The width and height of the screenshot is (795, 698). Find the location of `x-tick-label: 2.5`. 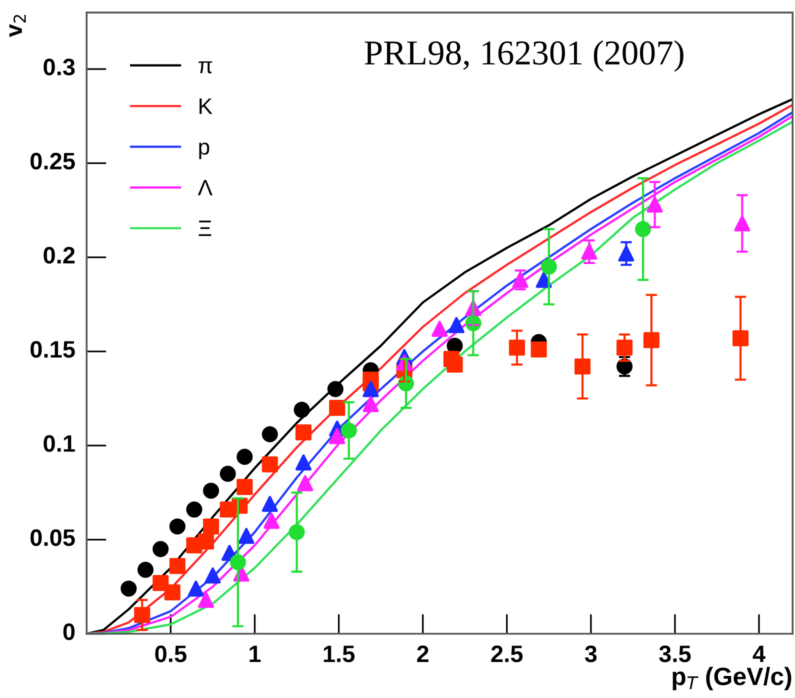

x-tick-label: 2.5 is located at coordinates (507, 654).